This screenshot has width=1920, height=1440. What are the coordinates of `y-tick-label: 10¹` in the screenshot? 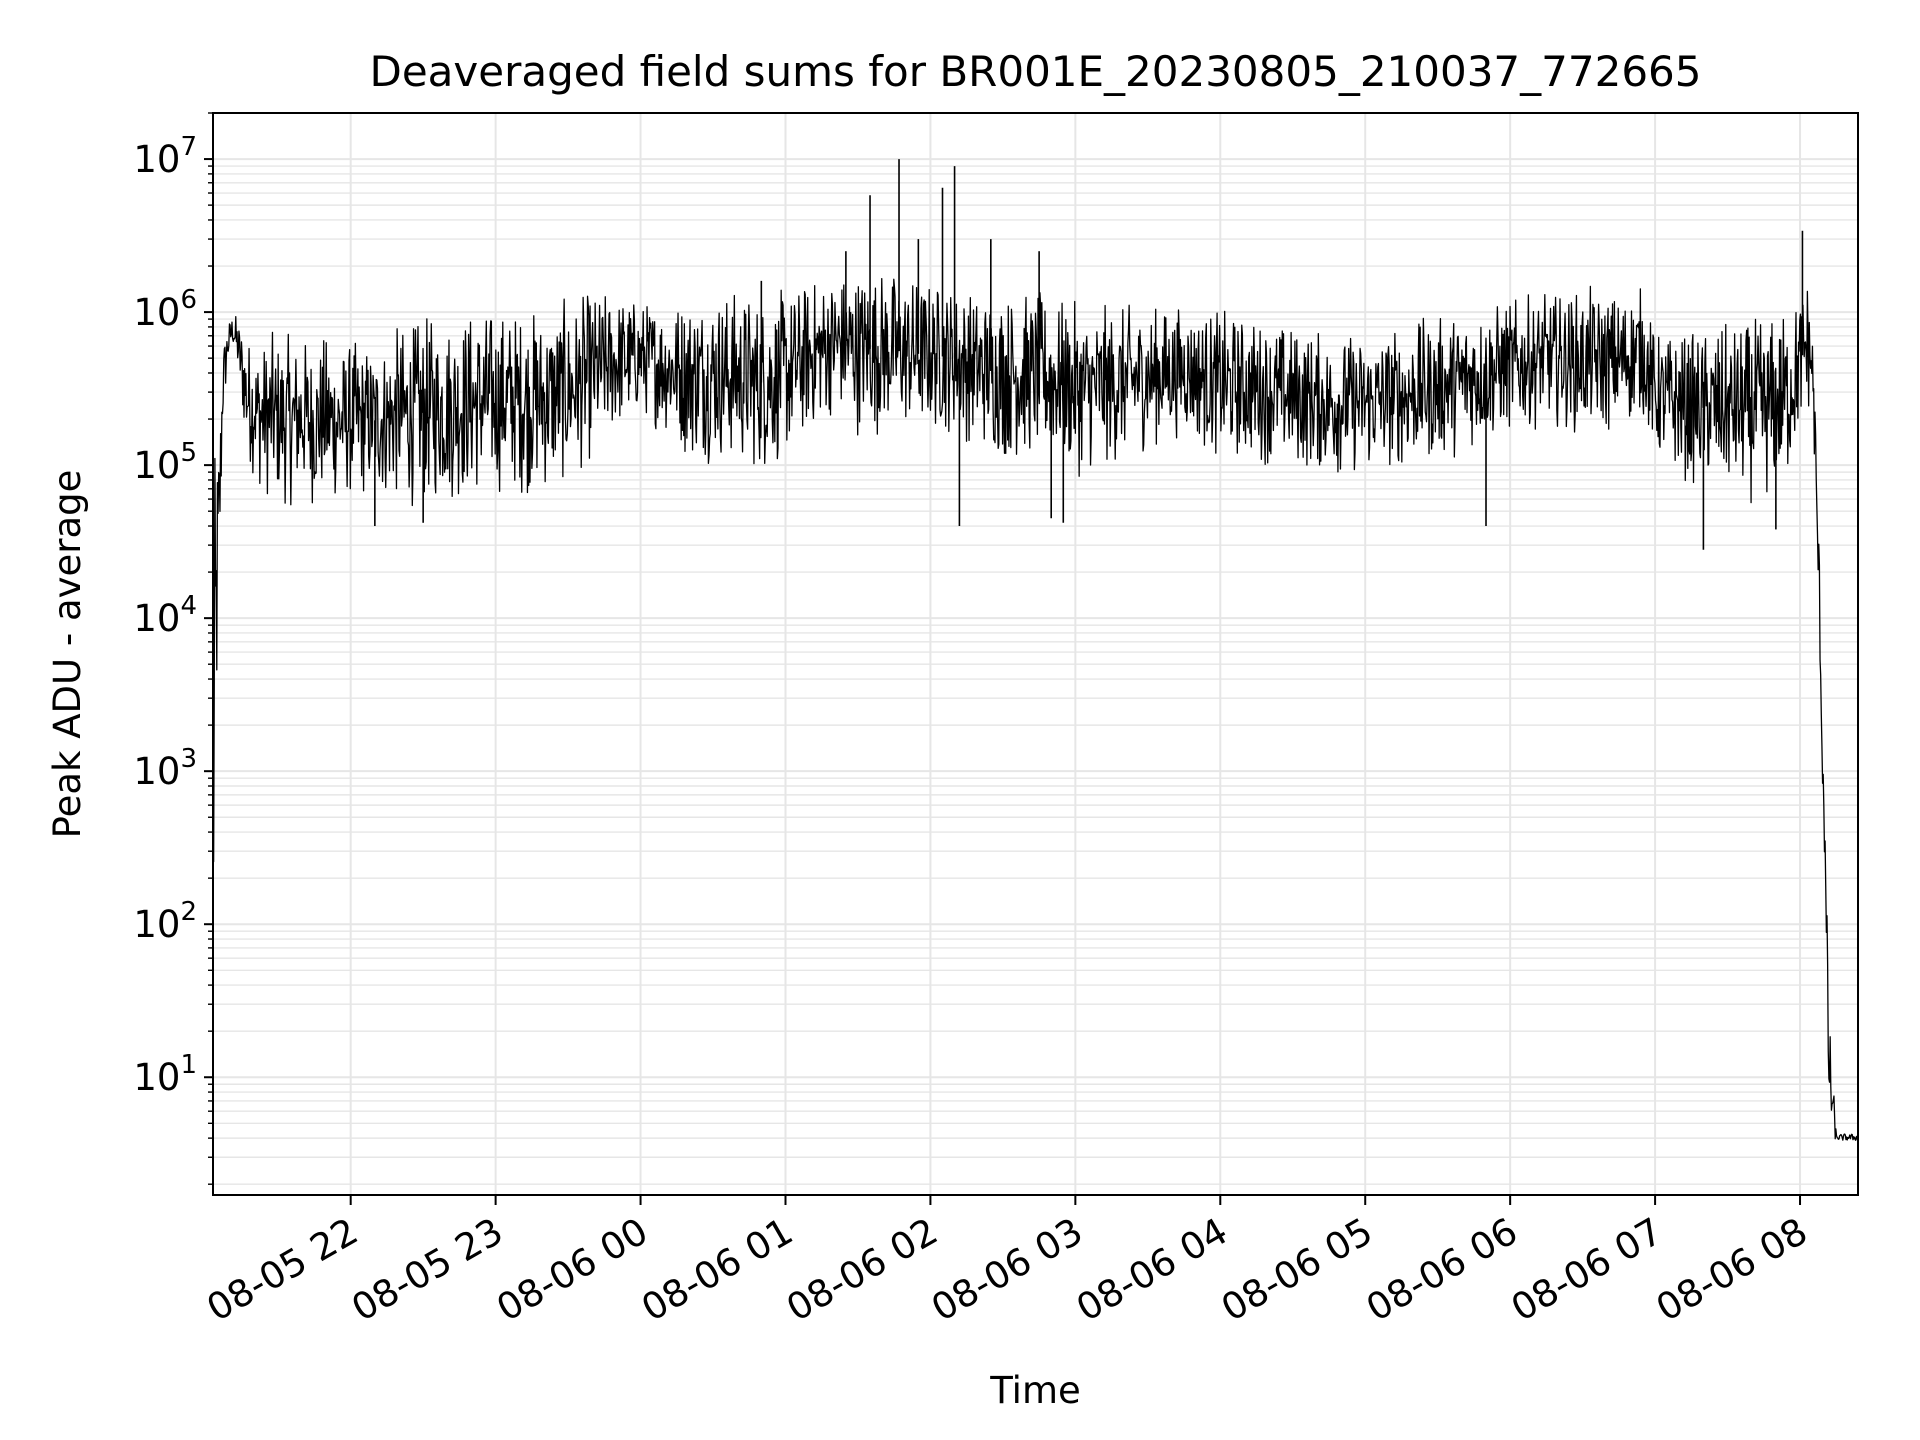 It's located at (165, 1074).